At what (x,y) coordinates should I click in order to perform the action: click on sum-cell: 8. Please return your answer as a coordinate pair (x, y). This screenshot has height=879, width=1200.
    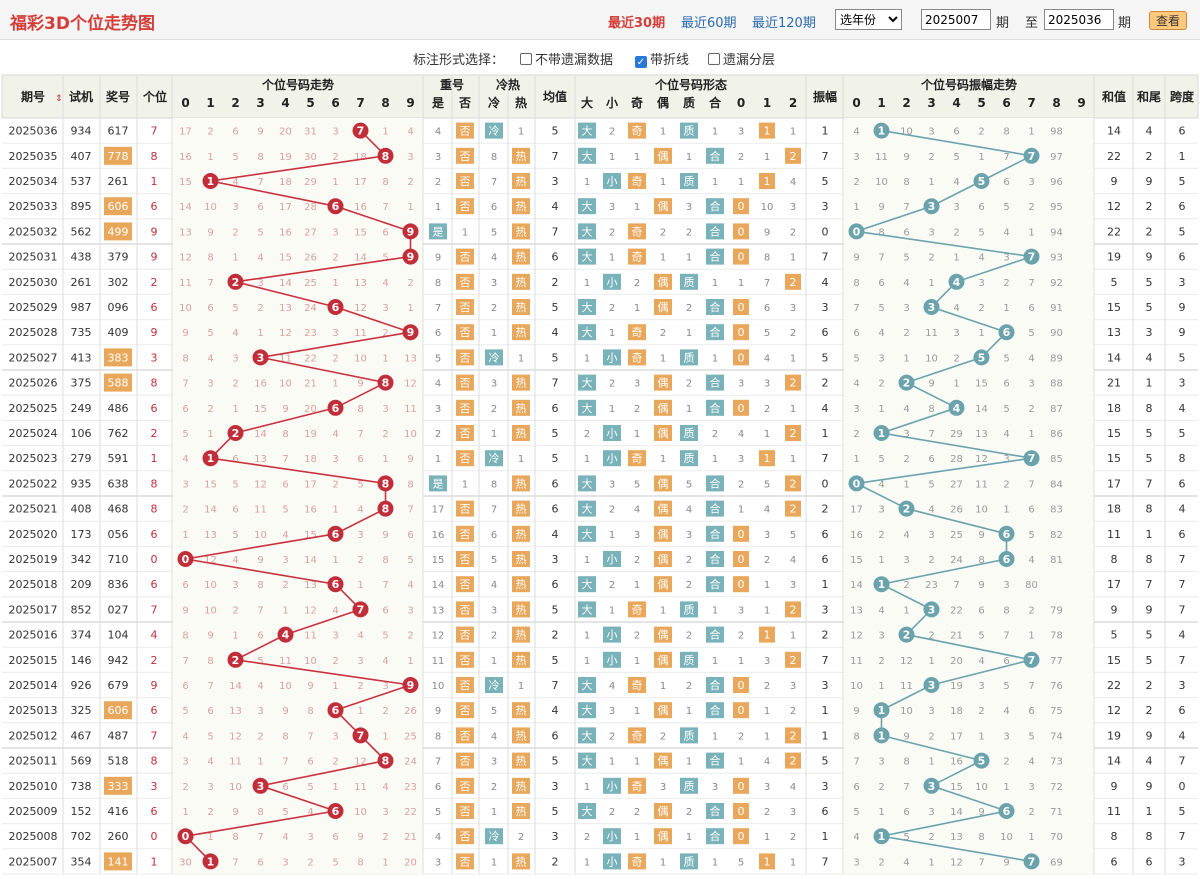
    Looking at the image, I should click on (1114, 559).